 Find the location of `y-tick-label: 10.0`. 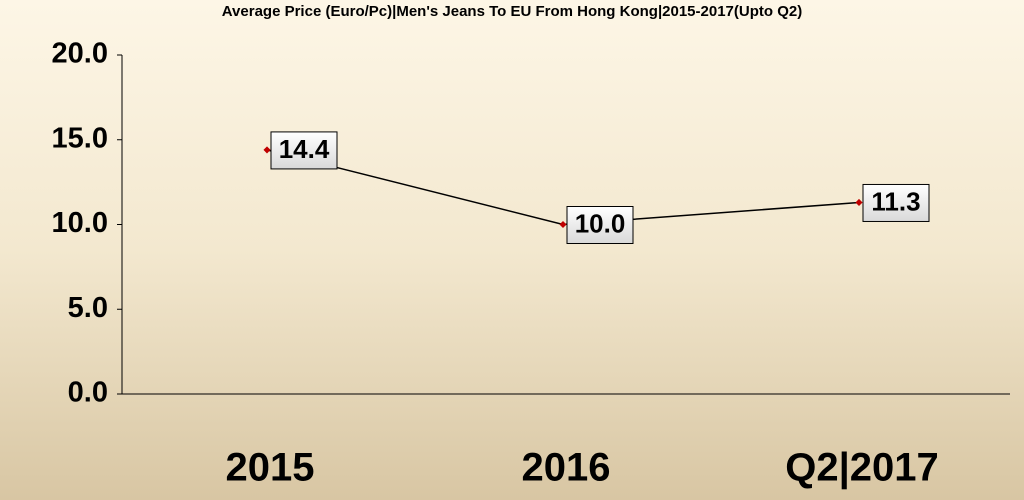

y-tick-label: 10.0 is located at coordinates (80, 223).